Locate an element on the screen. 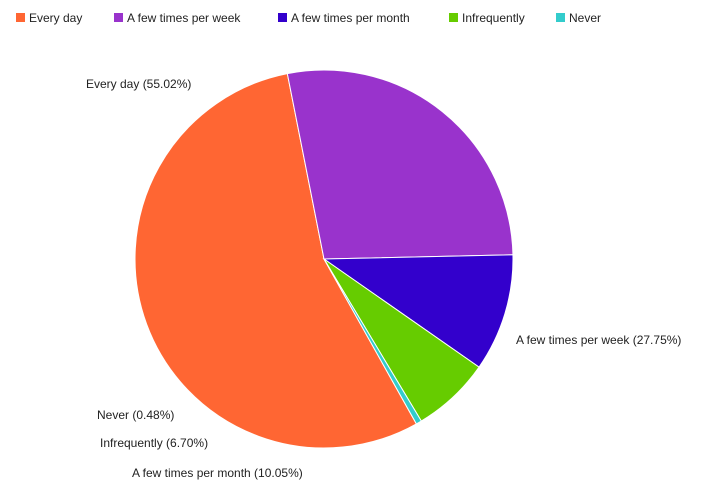 This screenshot has height=494, width=709. legend-swatch-never is located at coordinates (560, 17).